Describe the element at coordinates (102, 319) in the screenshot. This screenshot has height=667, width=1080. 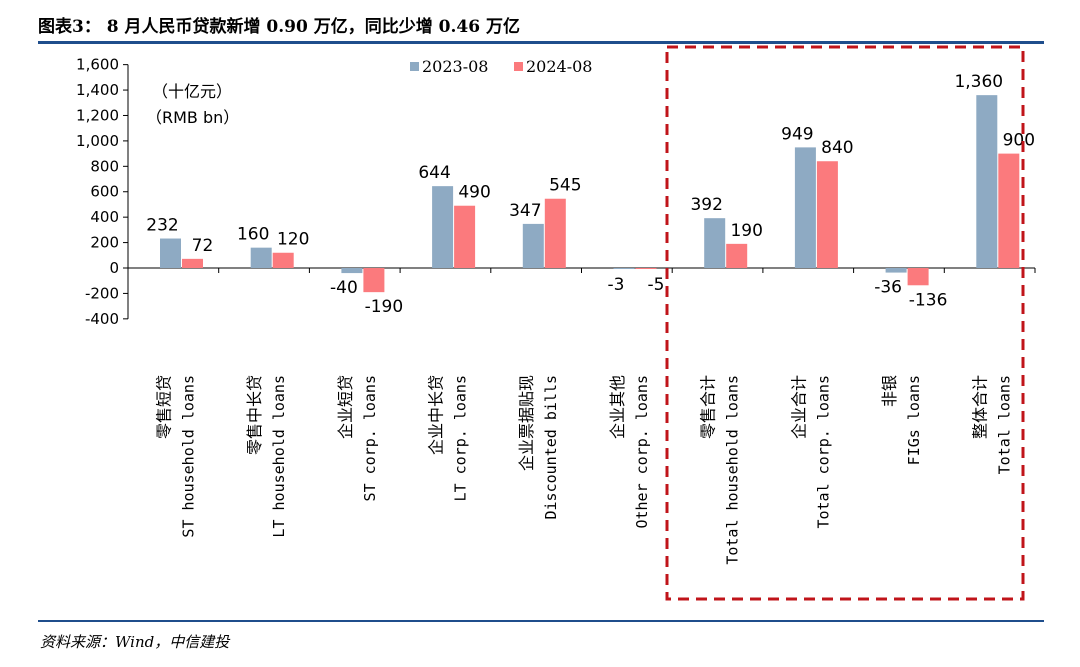
I see `y-tick-label: -400` at that location.